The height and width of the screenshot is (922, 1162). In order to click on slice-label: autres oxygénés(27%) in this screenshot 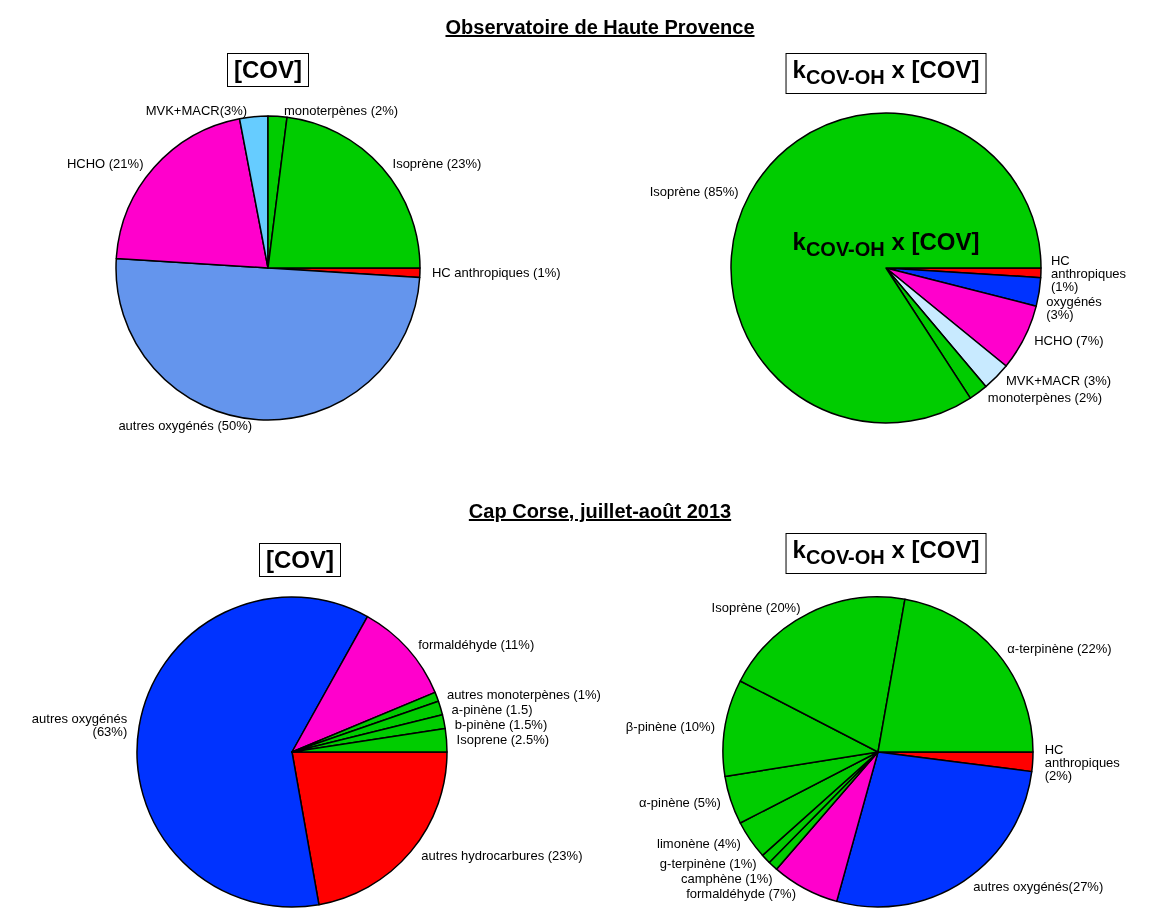, I will do `click(1038, 886)`.